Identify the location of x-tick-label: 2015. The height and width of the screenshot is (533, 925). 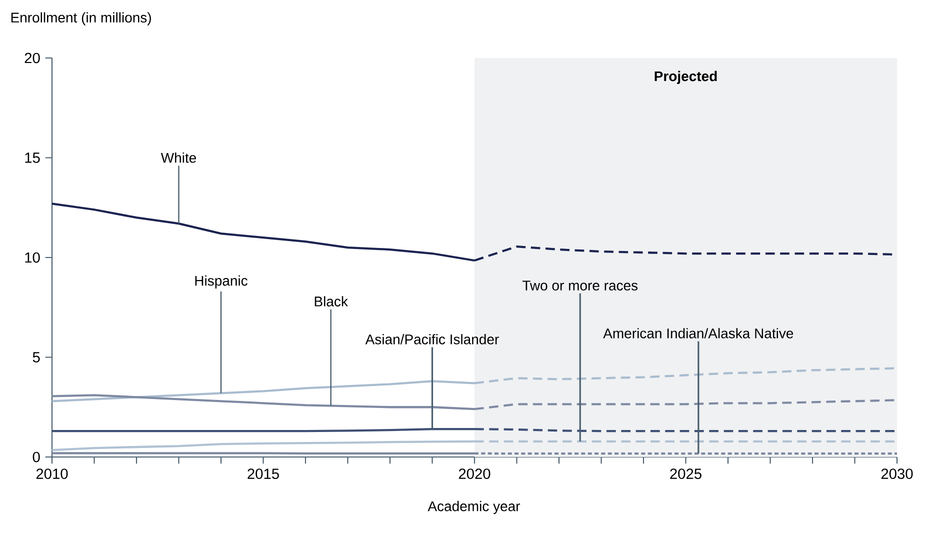
(263, 473).